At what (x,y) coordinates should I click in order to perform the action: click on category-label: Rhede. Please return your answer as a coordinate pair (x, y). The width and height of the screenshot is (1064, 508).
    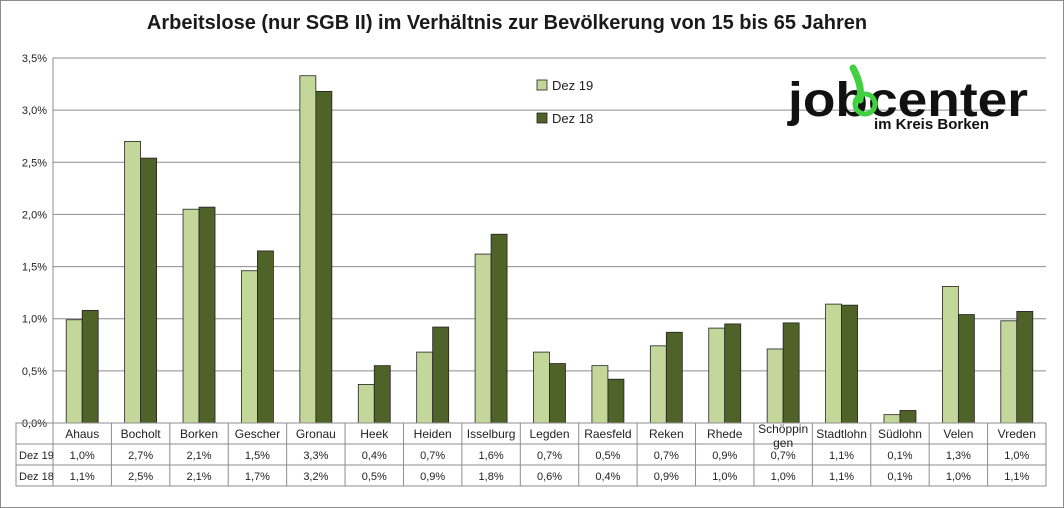
    Looking at the image, I should click on (725, 434).